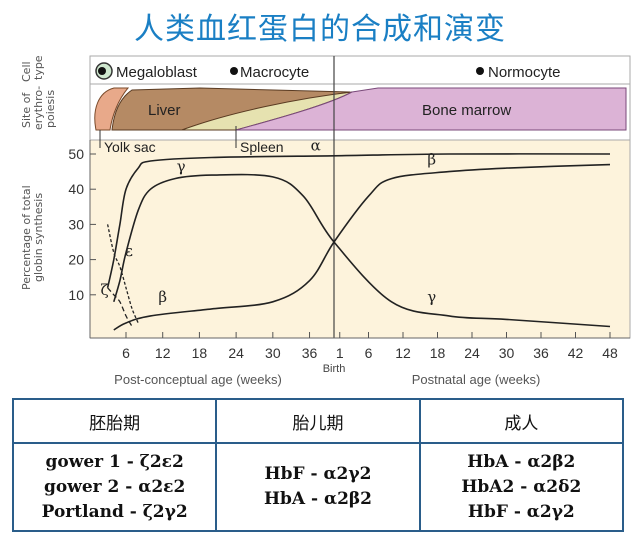  What do you see at coordinates (320, 29) in the screenshot?
I see `page-title: 人类血红蛋白的合成和演变` at bounding box center [320, 29].